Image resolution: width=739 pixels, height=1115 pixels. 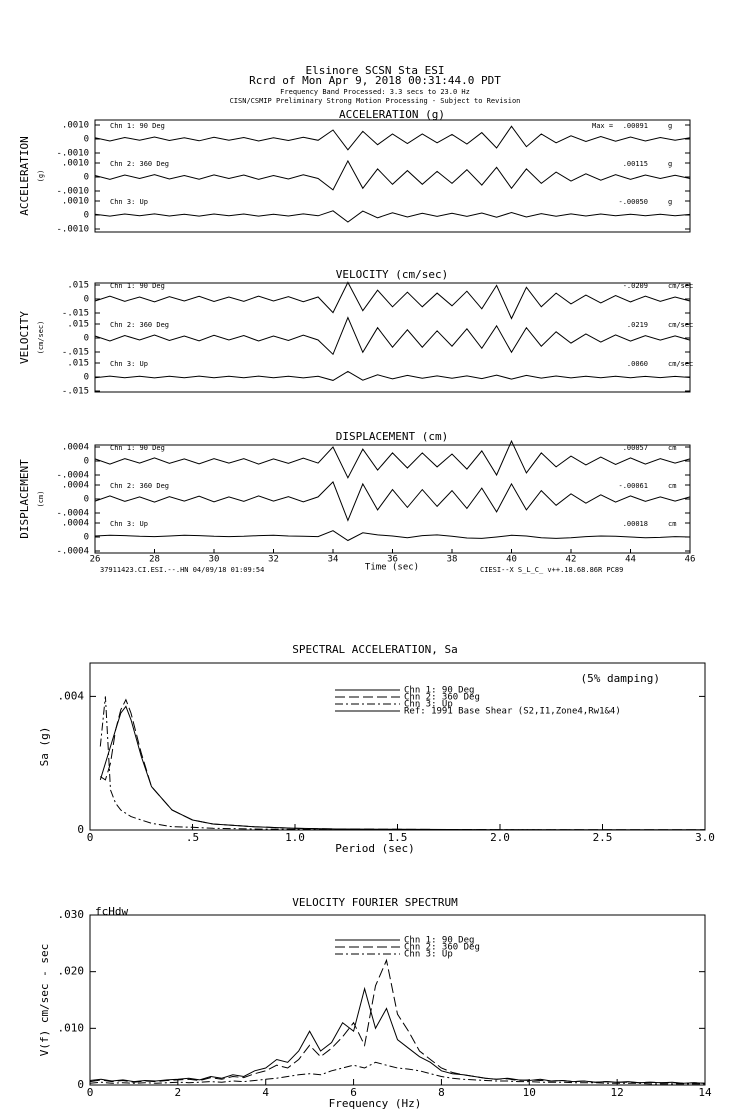 I want to click on header-record: Rcrd of Mon Apr 9, 2018 00:31:44.0 PDT, so click(x=375, y=80).